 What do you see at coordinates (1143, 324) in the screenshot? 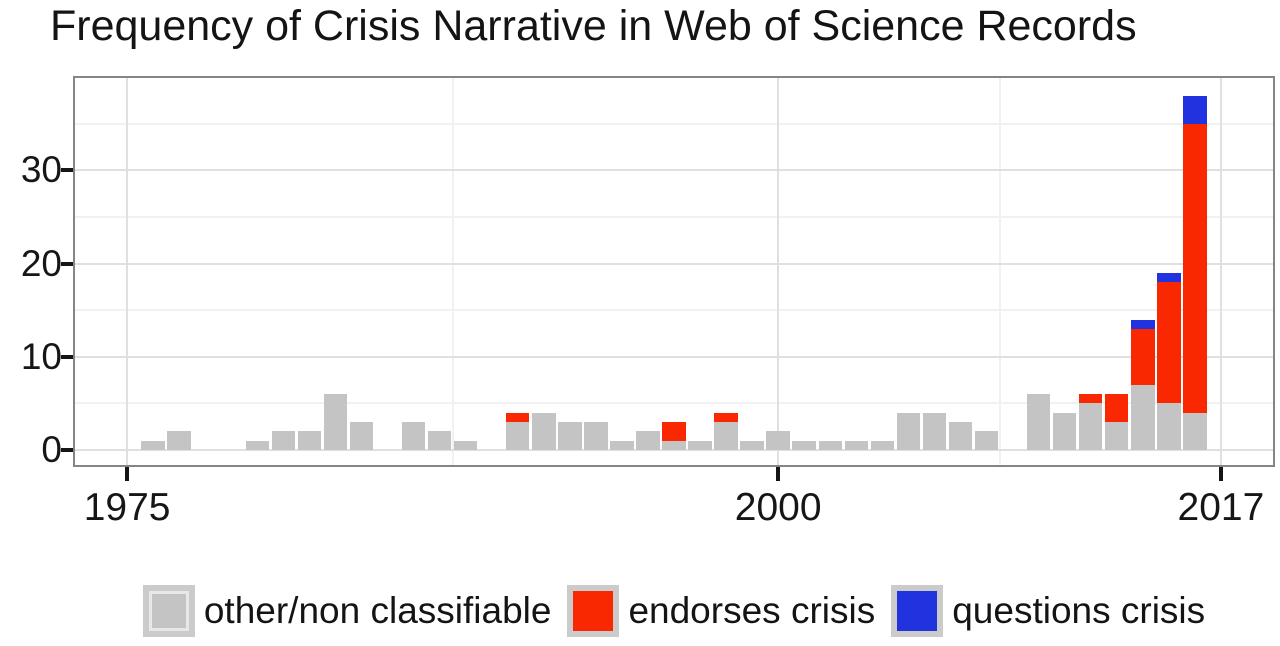
I see `bar-2014-questions-crisis` at bounding box center [1143, 324].